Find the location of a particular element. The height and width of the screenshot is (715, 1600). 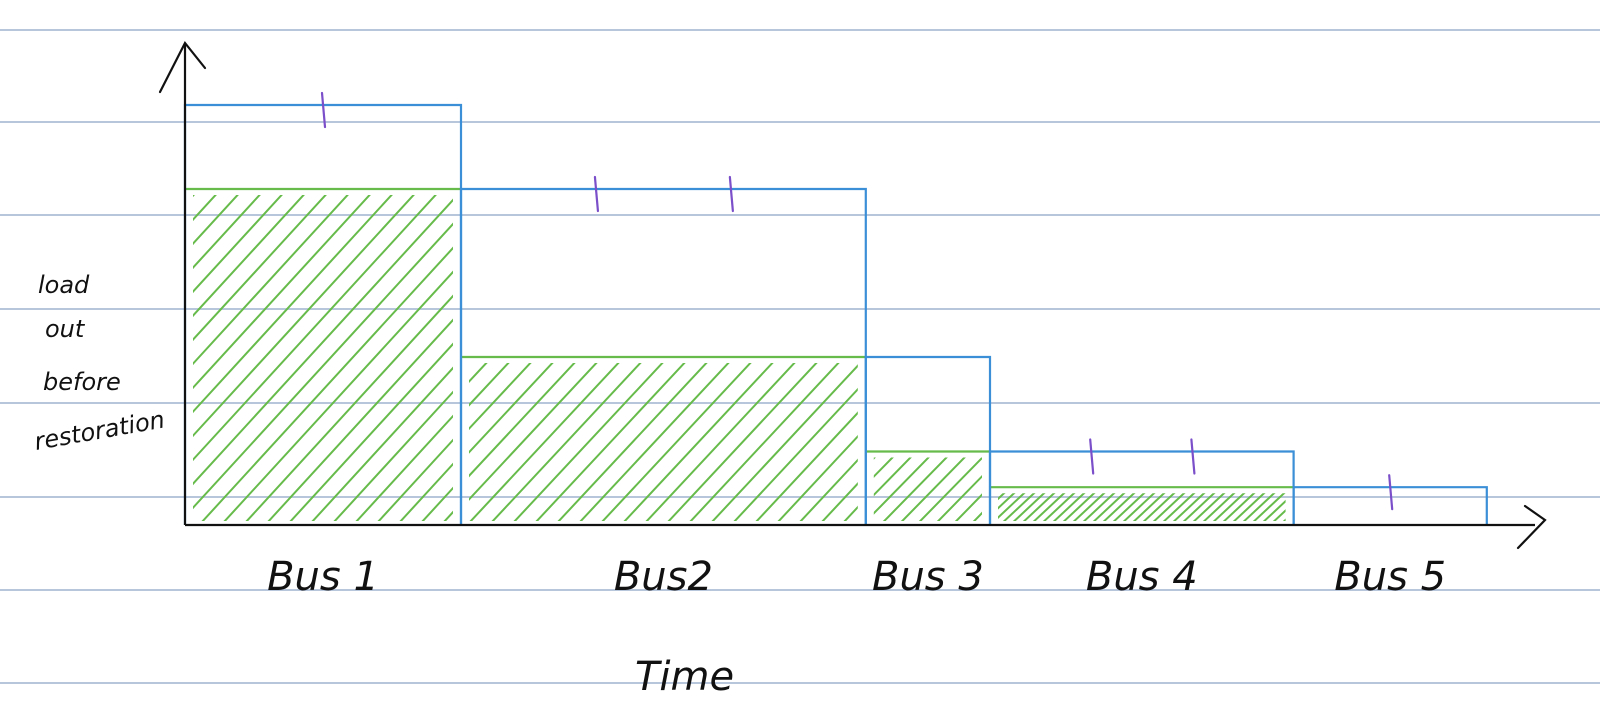

x-axis-title: Time is located at coordinates (684, 677).